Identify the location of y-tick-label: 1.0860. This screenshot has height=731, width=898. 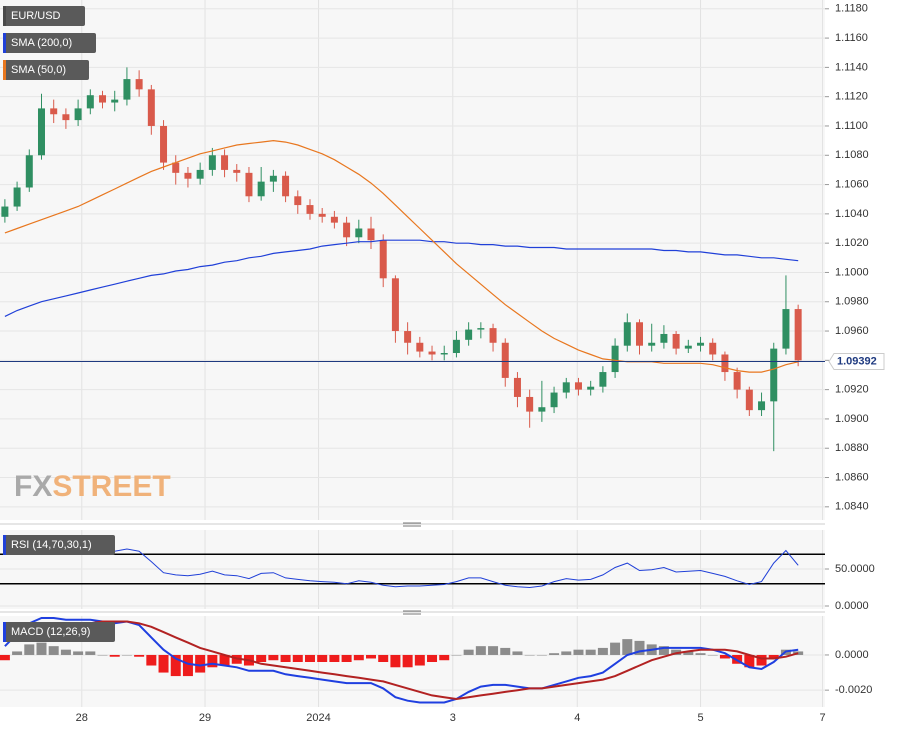
(852, 477).